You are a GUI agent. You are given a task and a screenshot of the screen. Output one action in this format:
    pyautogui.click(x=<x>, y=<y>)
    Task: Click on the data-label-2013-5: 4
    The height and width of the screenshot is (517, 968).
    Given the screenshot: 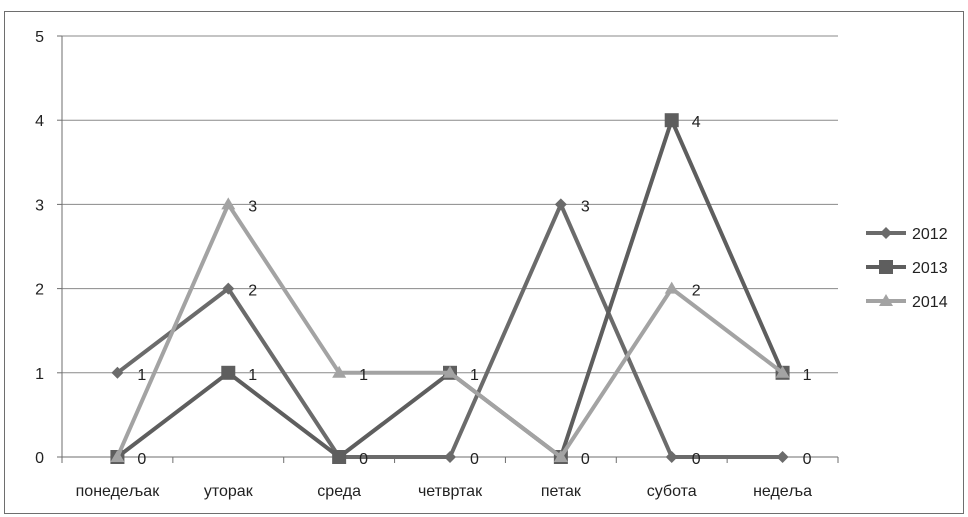 What is the action you would take?
    pyautogui.click(x=696, y=122)
    